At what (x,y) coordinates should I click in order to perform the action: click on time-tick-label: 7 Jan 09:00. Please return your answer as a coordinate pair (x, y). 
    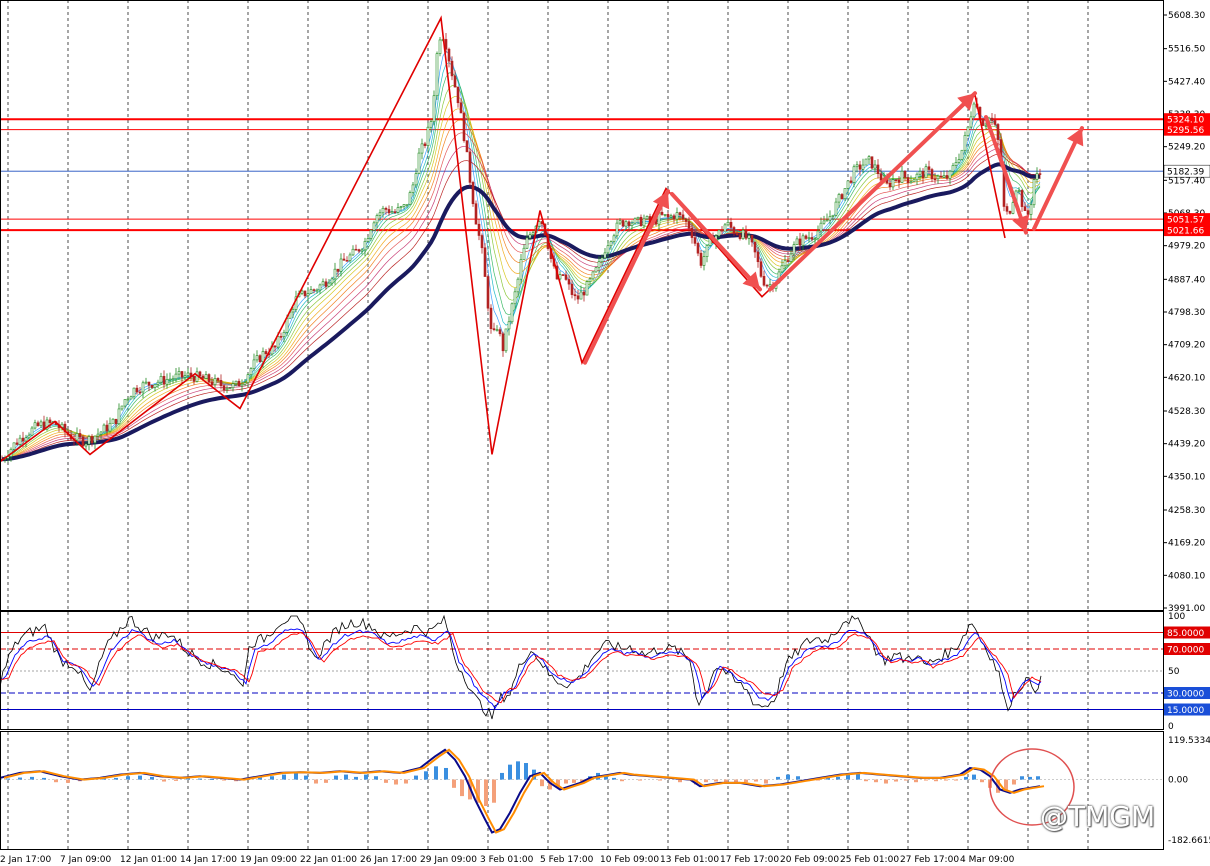
    Looking at the image, I should click on (86, 860).